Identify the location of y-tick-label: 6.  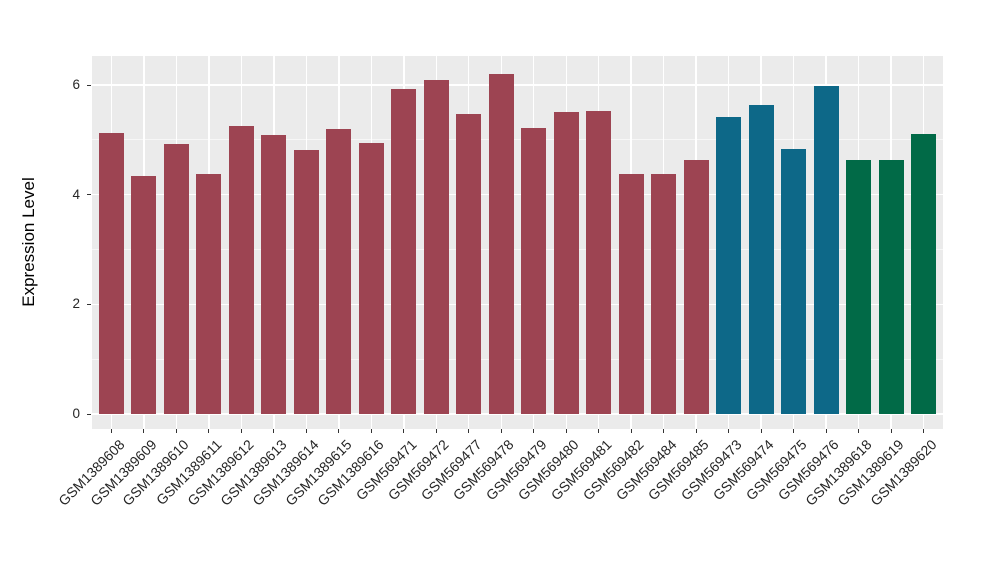
(76, 85).